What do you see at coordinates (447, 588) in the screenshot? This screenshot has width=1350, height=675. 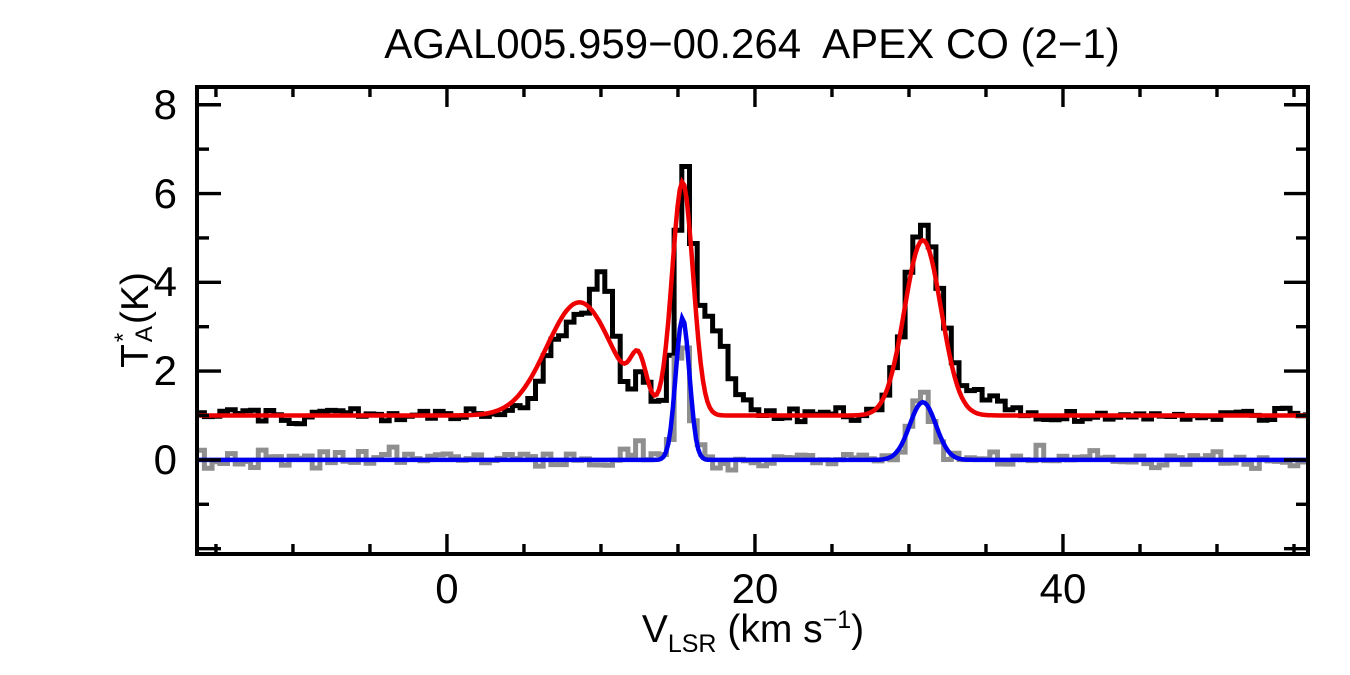 I see `x-tick-label: 0` at bounding box center [447, 588].